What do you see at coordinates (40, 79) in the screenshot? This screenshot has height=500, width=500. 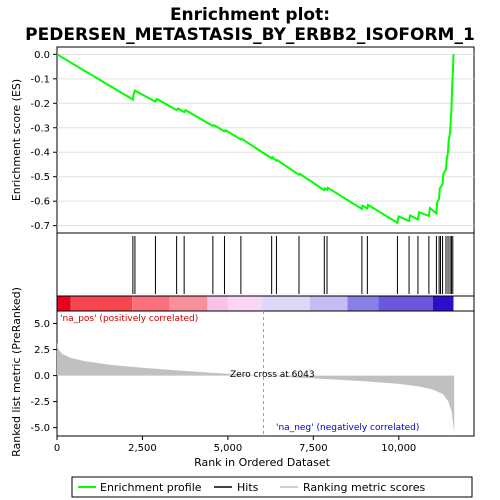 I see `es-tick-label: -0.1` at bounding box center [40, 79].